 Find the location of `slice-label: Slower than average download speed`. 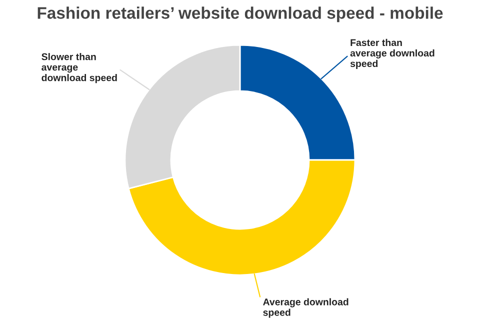

slice-label: Slower than average download speed is located at coordinates (79, 68).